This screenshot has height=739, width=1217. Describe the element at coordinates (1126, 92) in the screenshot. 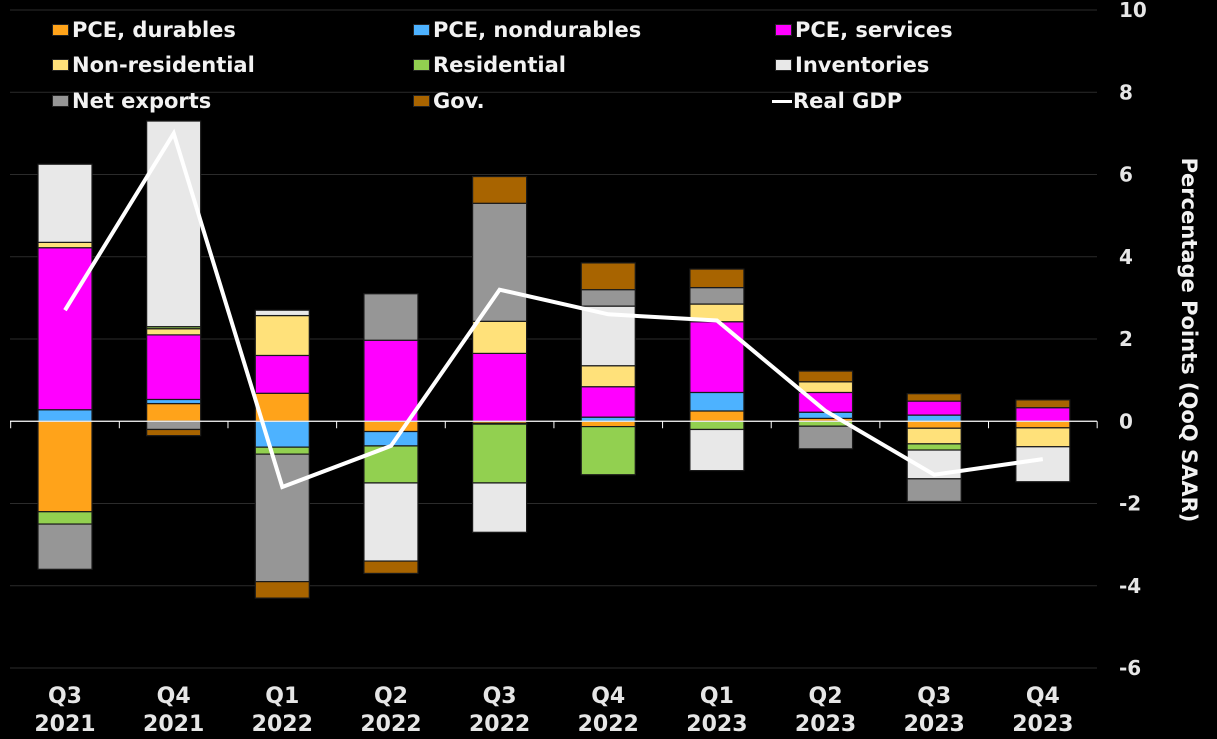

I see `y-tick-label: 8` at that location.